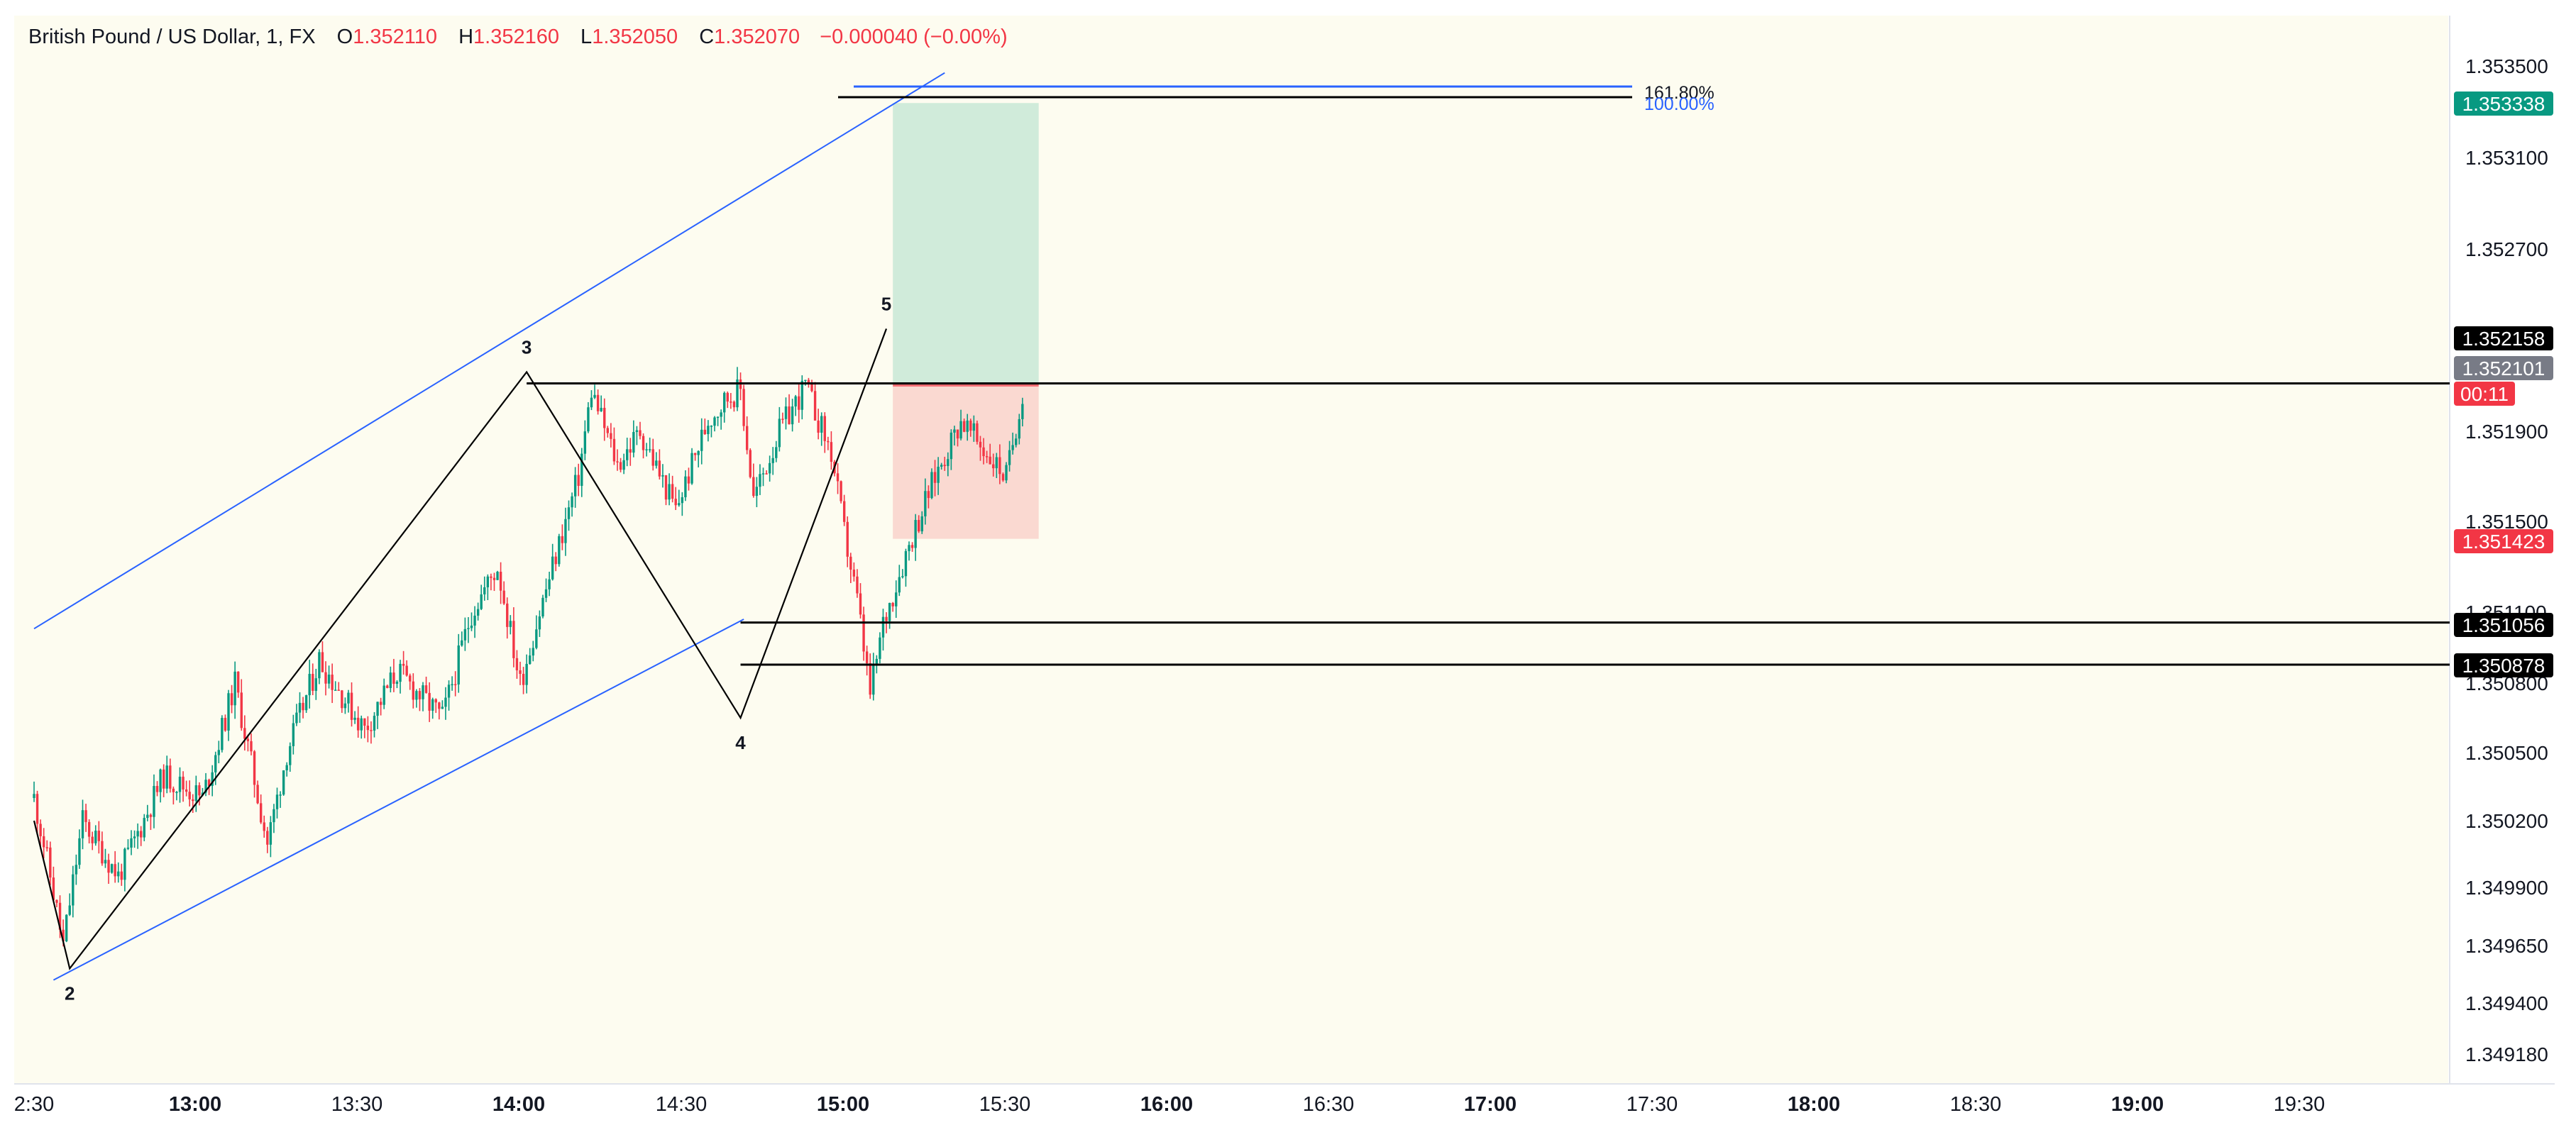  Describe the element at coordinates (2484, 394) in the screenshot. I see `price-tag-label: 00:11` at that location.